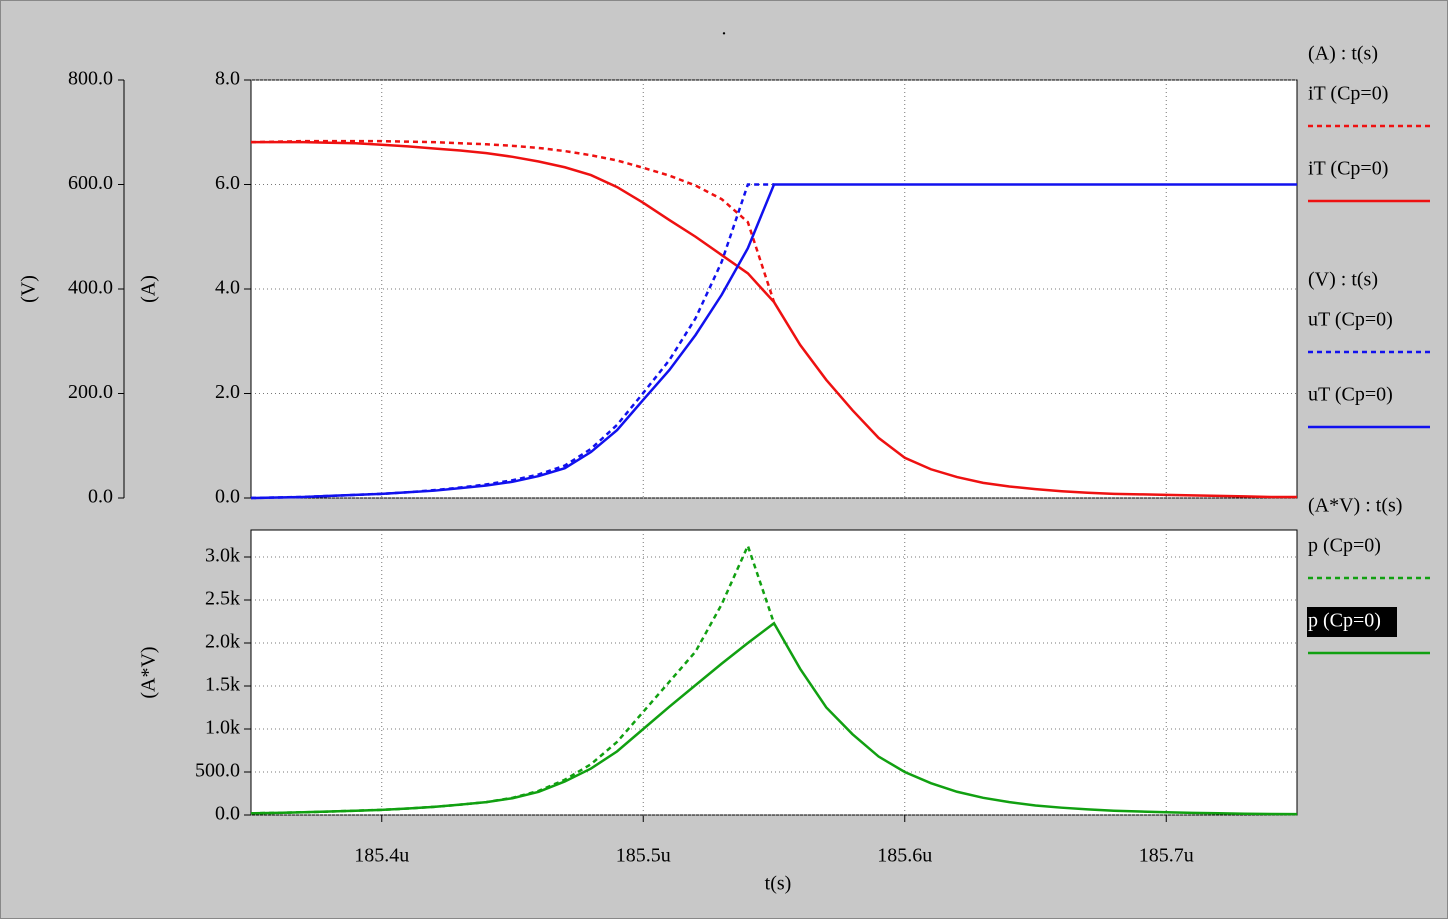  What do you see at coordinates (29, 289) in the screenshot?
I see `y2-axis-label: (V)` at bounding box center [29, 289].